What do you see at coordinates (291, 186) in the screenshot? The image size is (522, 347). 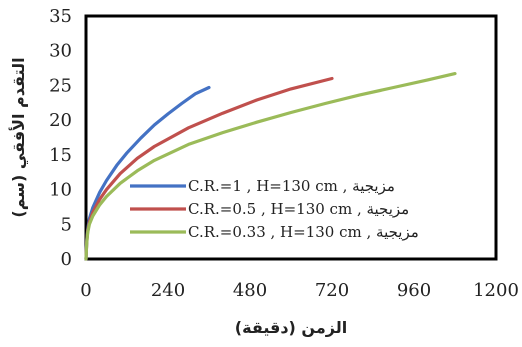 I see `legend-label-1: C.R.=1 , H=130 cm , مزيجية` at bounding box center [291, 186].